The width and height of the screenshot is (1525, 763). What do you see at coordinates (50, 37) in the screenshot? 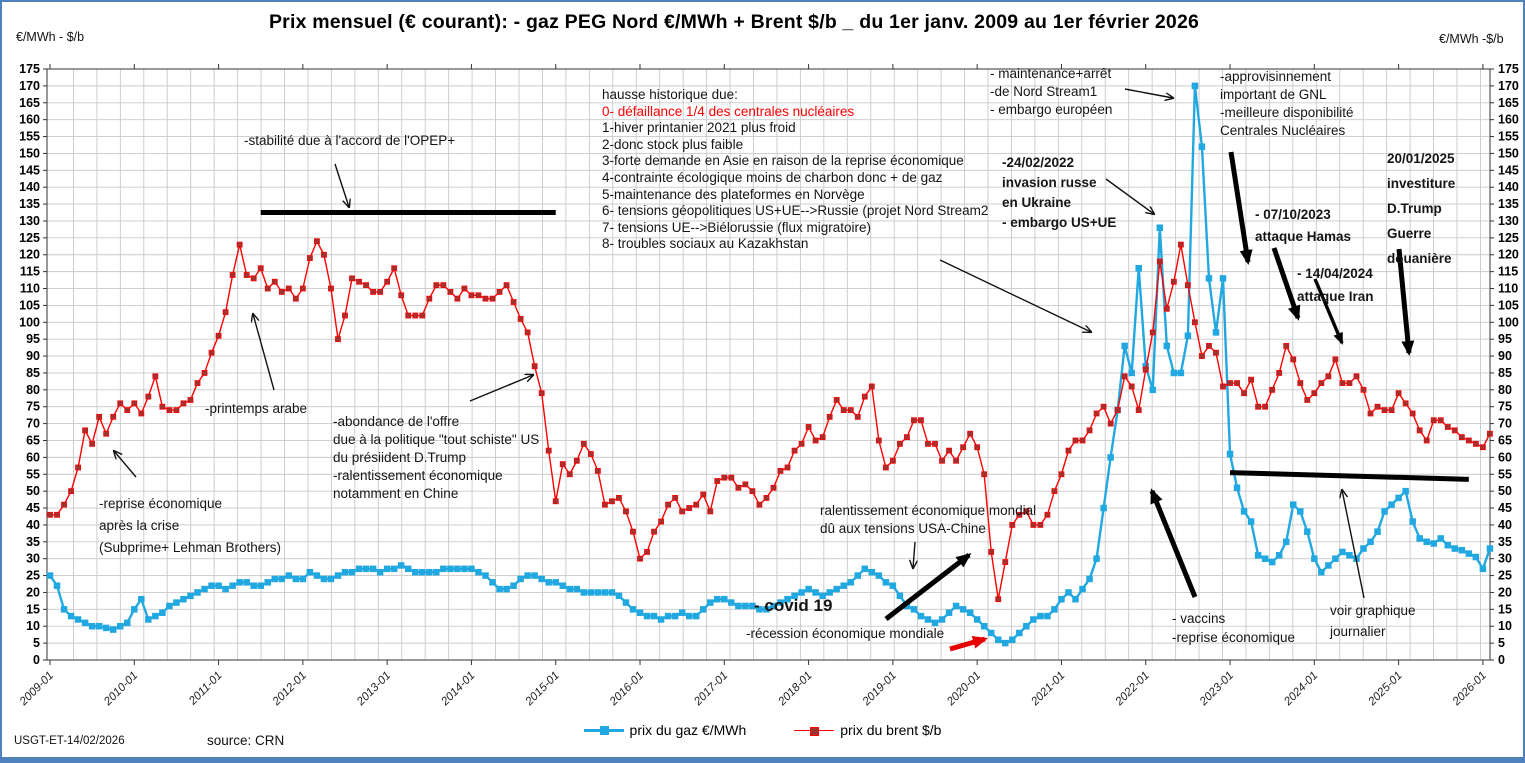
I see `axis-unit-label-left: €/MWh - $/b` at bounding box center [50, 37].